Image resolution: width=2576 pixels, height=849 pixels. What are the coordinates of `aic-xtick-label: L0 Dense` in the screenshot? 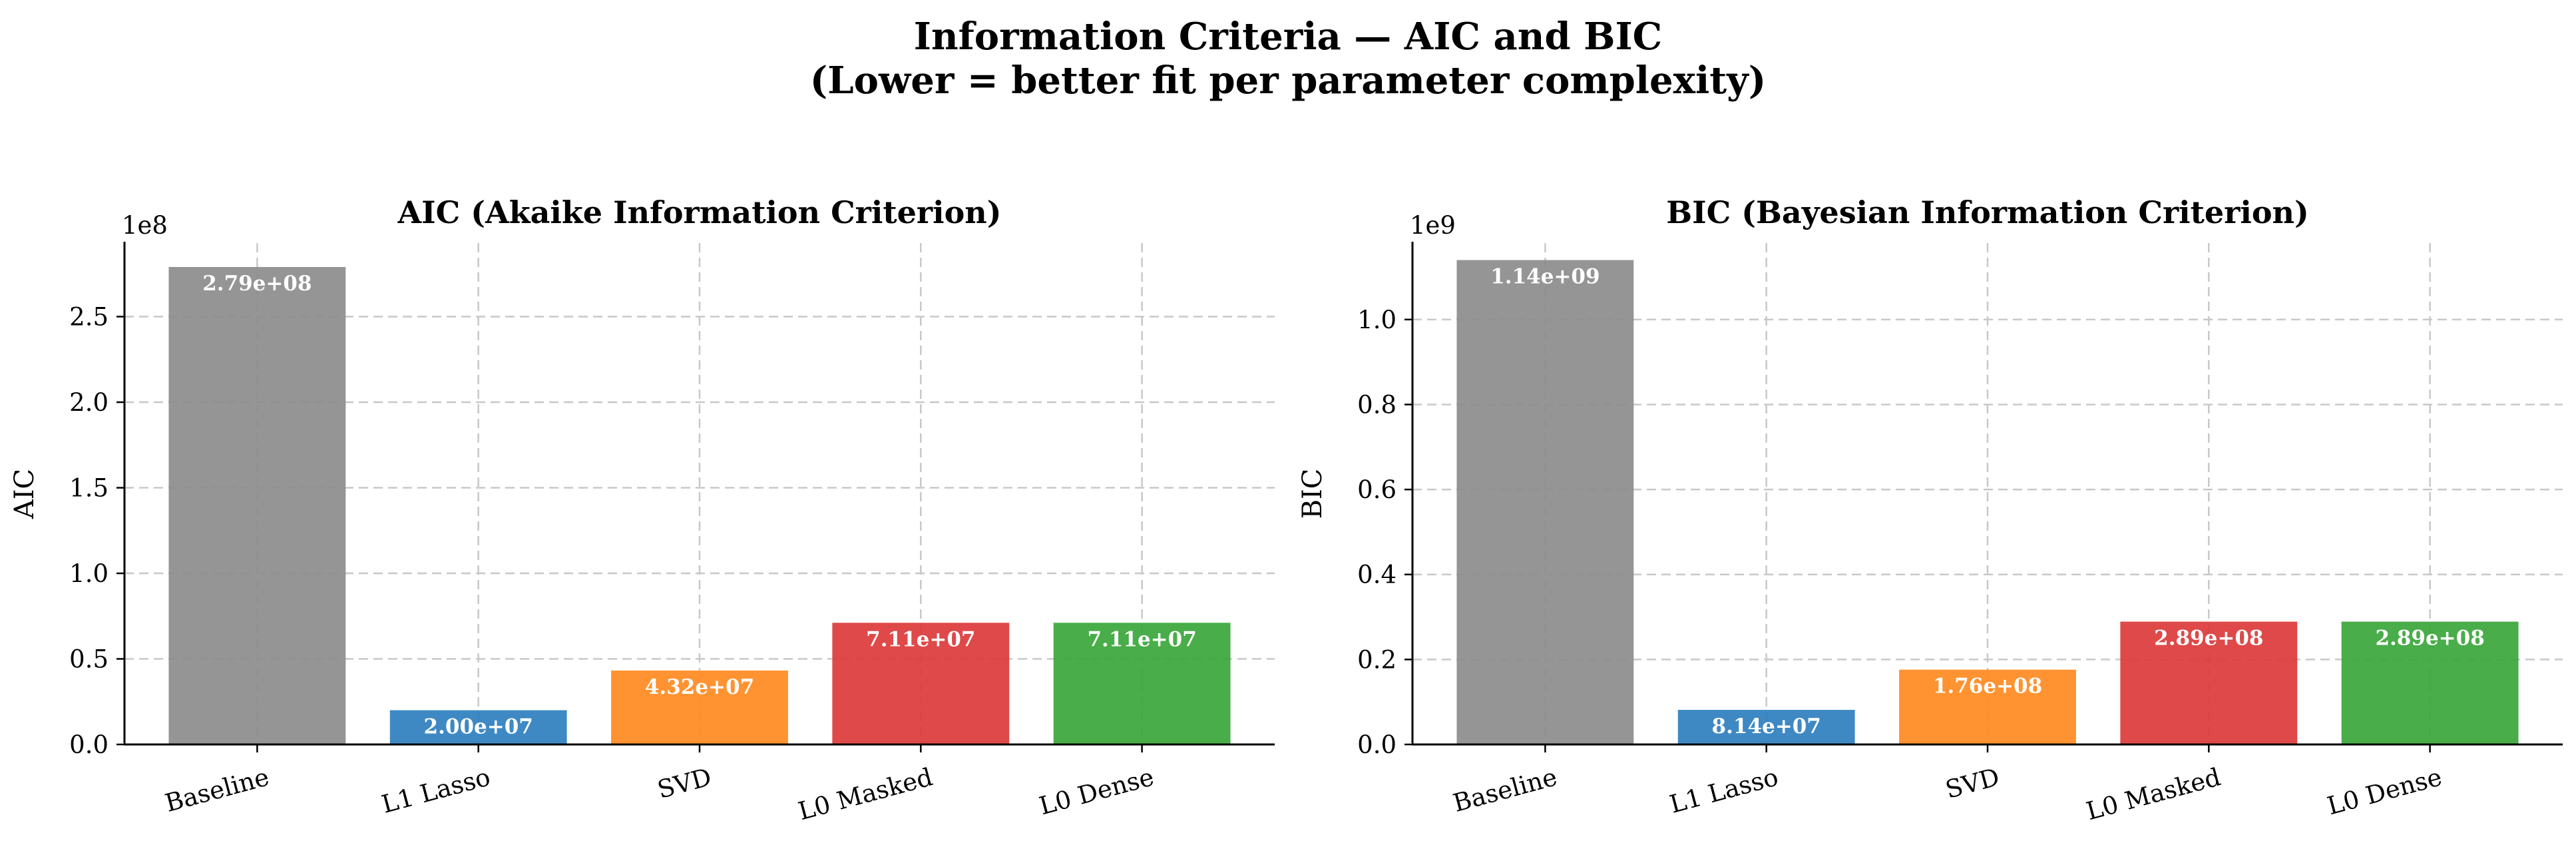 It's located at (1096, 791).